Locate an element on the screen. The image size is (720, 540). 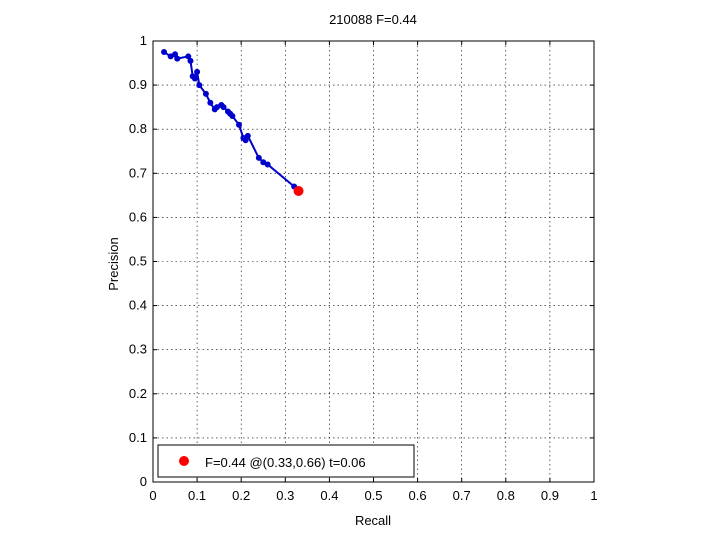
series-layer is located at coordinates (232, 122).